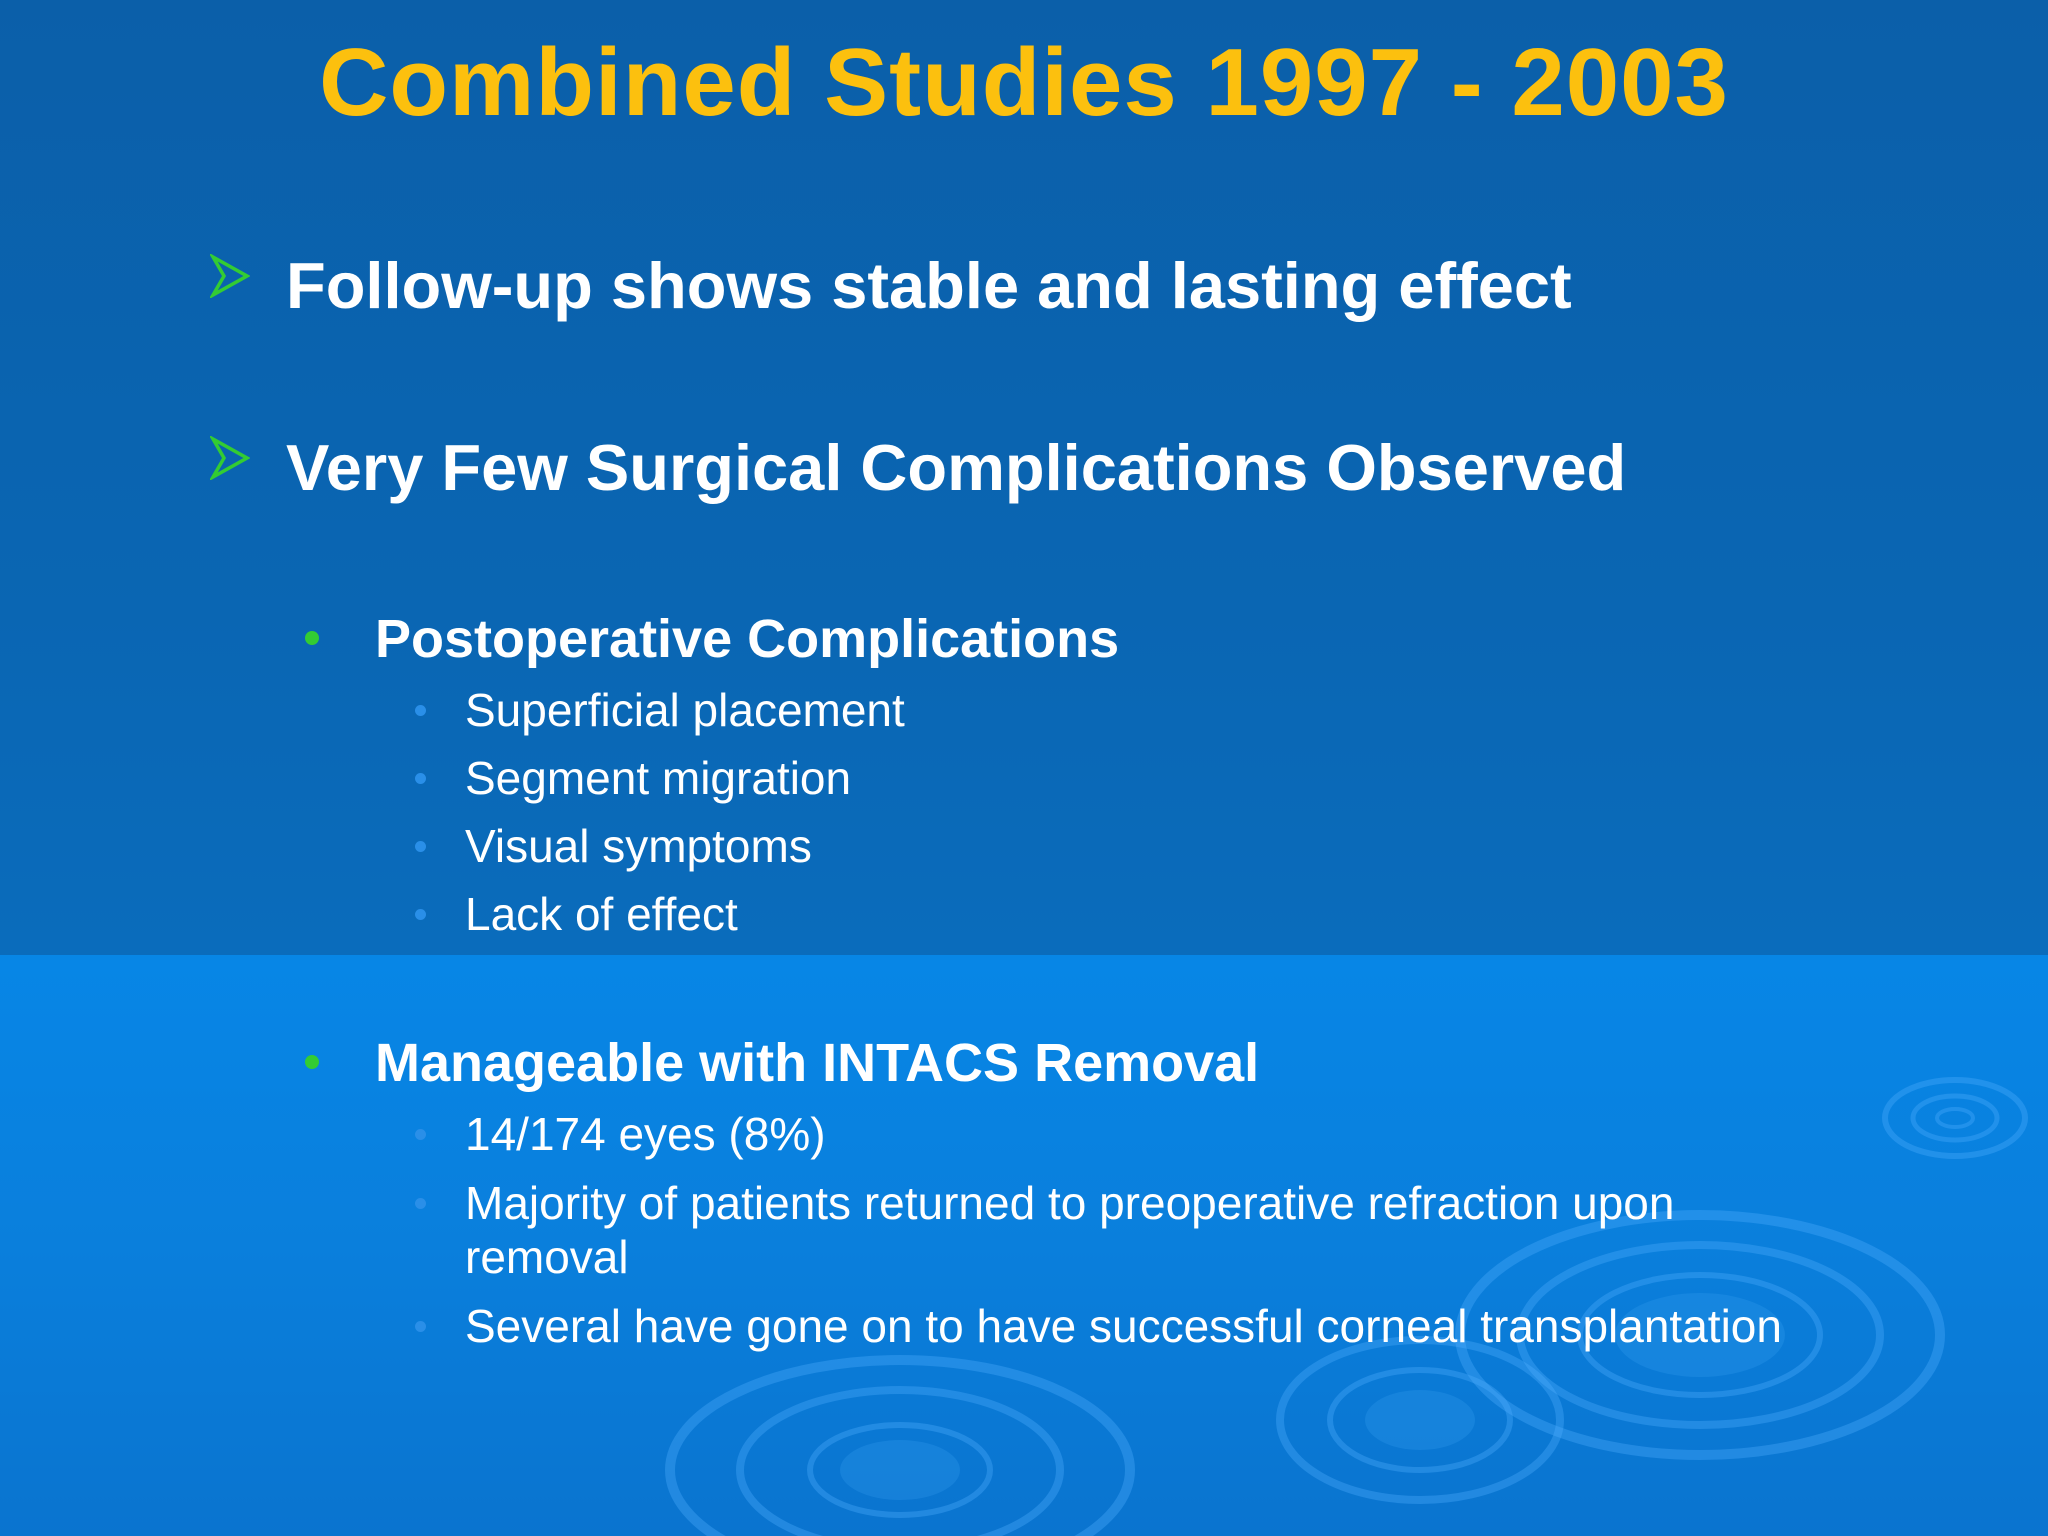 This screenshot has height=1536, width=2048. Describe the element at coordinates (1125, 846) in the screenshot. I see `list-item: Visual symptoms` at that location.